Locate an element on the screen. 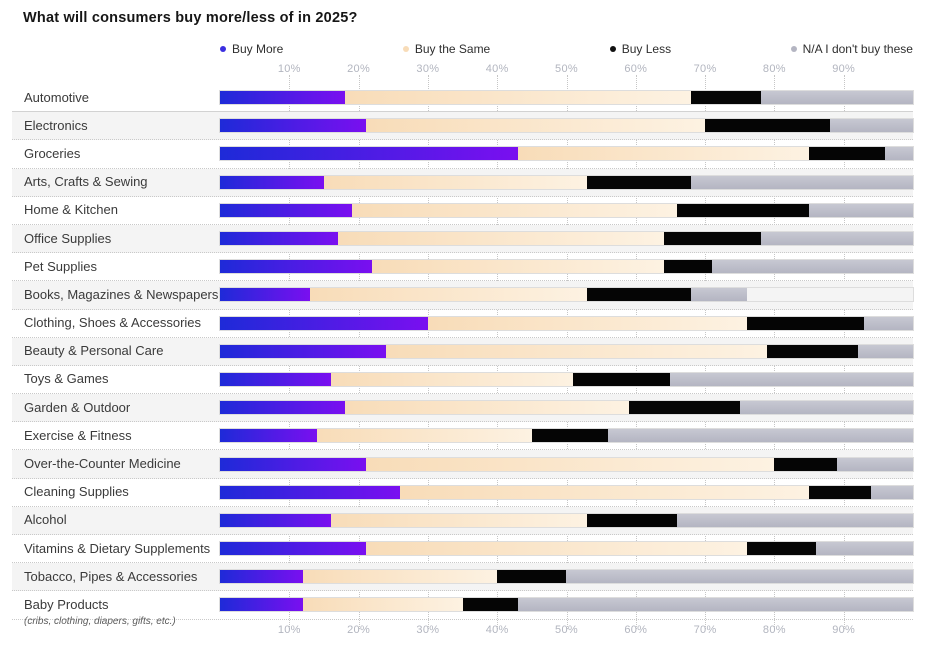 This screenshot has width=942, height=656. category-label: Home & Kitchen is located at coordinates (71, 210).